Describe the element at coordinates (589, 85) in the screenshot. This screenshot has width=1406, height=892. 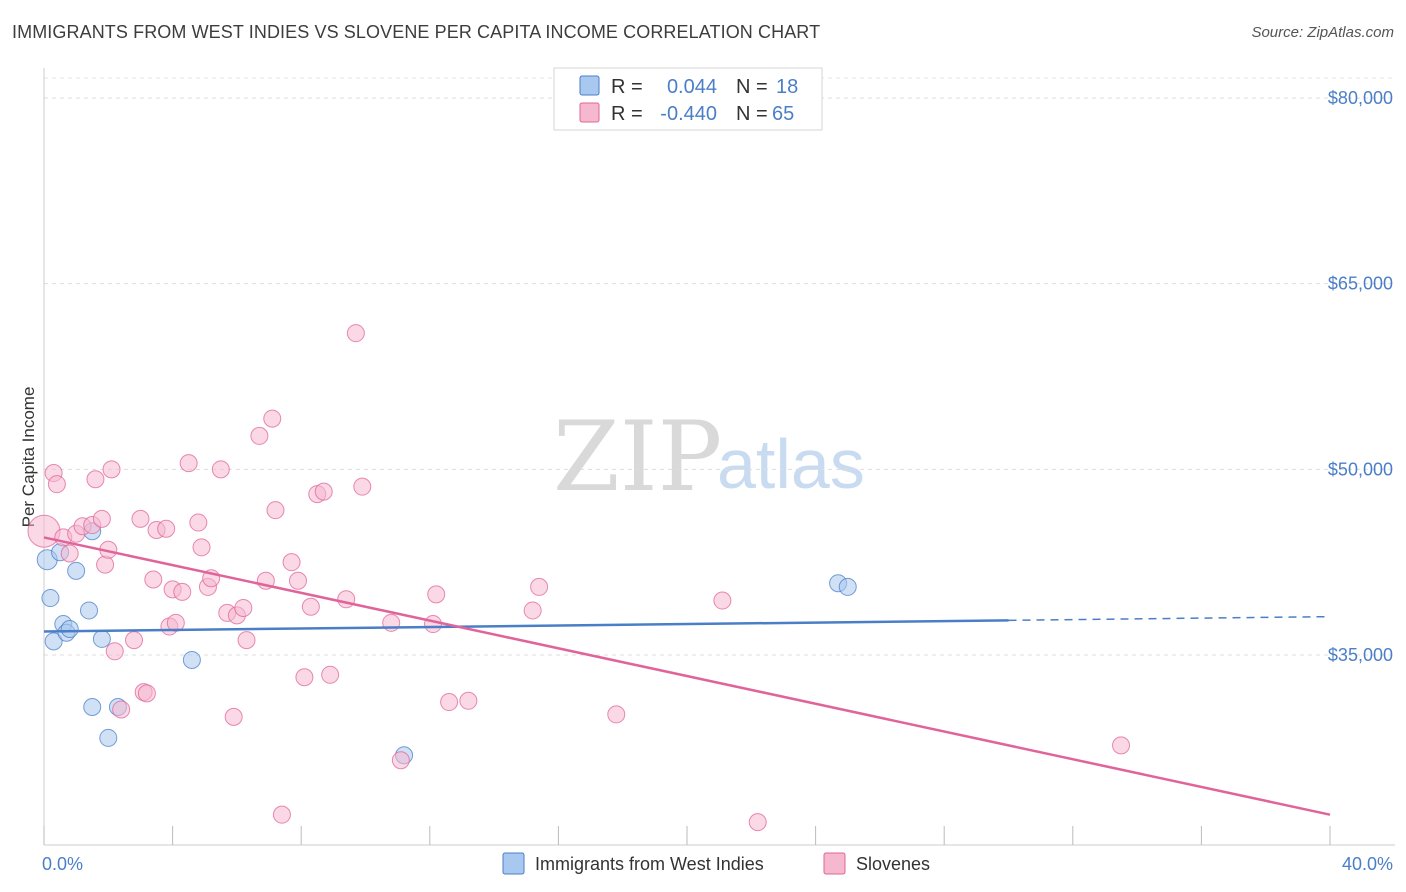
I see `legend-swatch-blue` at that location.